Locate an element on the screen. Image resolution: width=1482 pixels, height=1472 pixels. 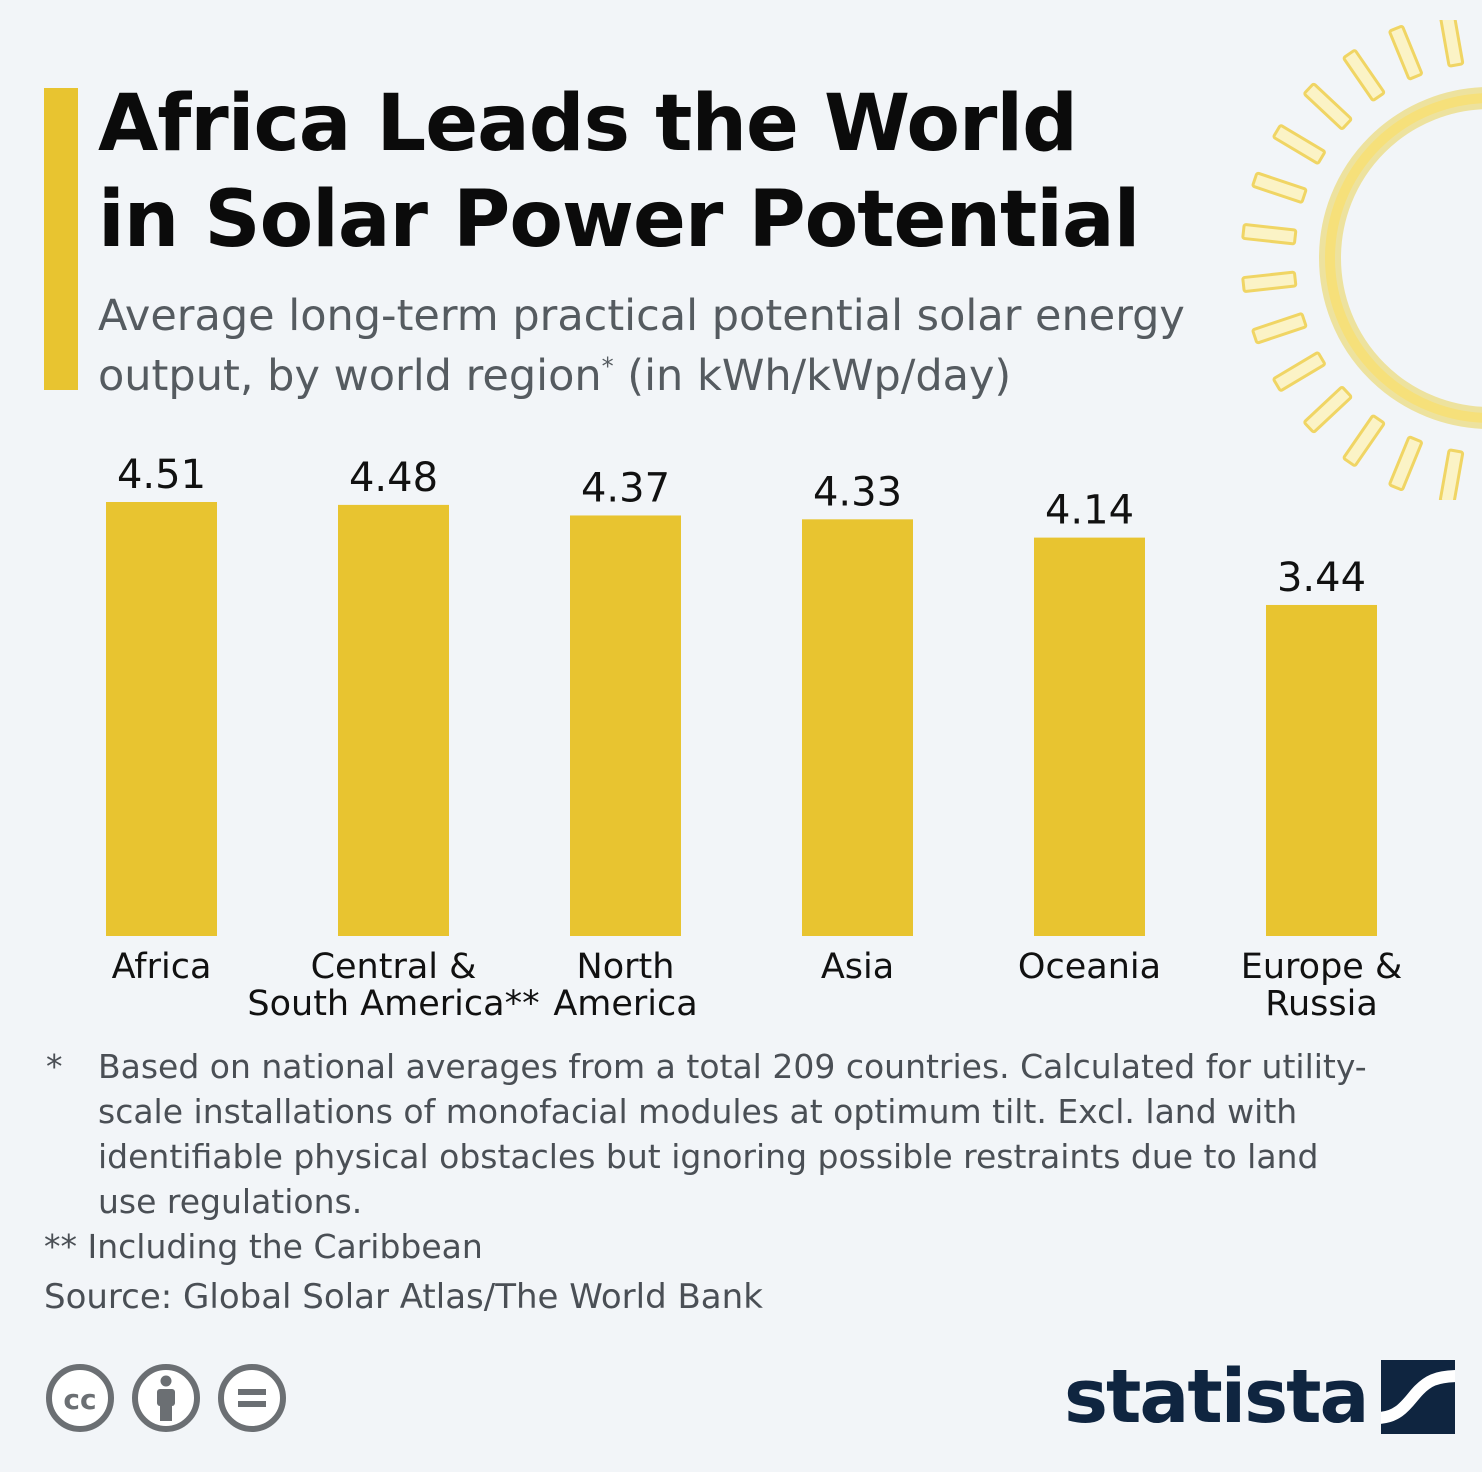
value-label-1: 4.48 is located at coordinates (393, 478).